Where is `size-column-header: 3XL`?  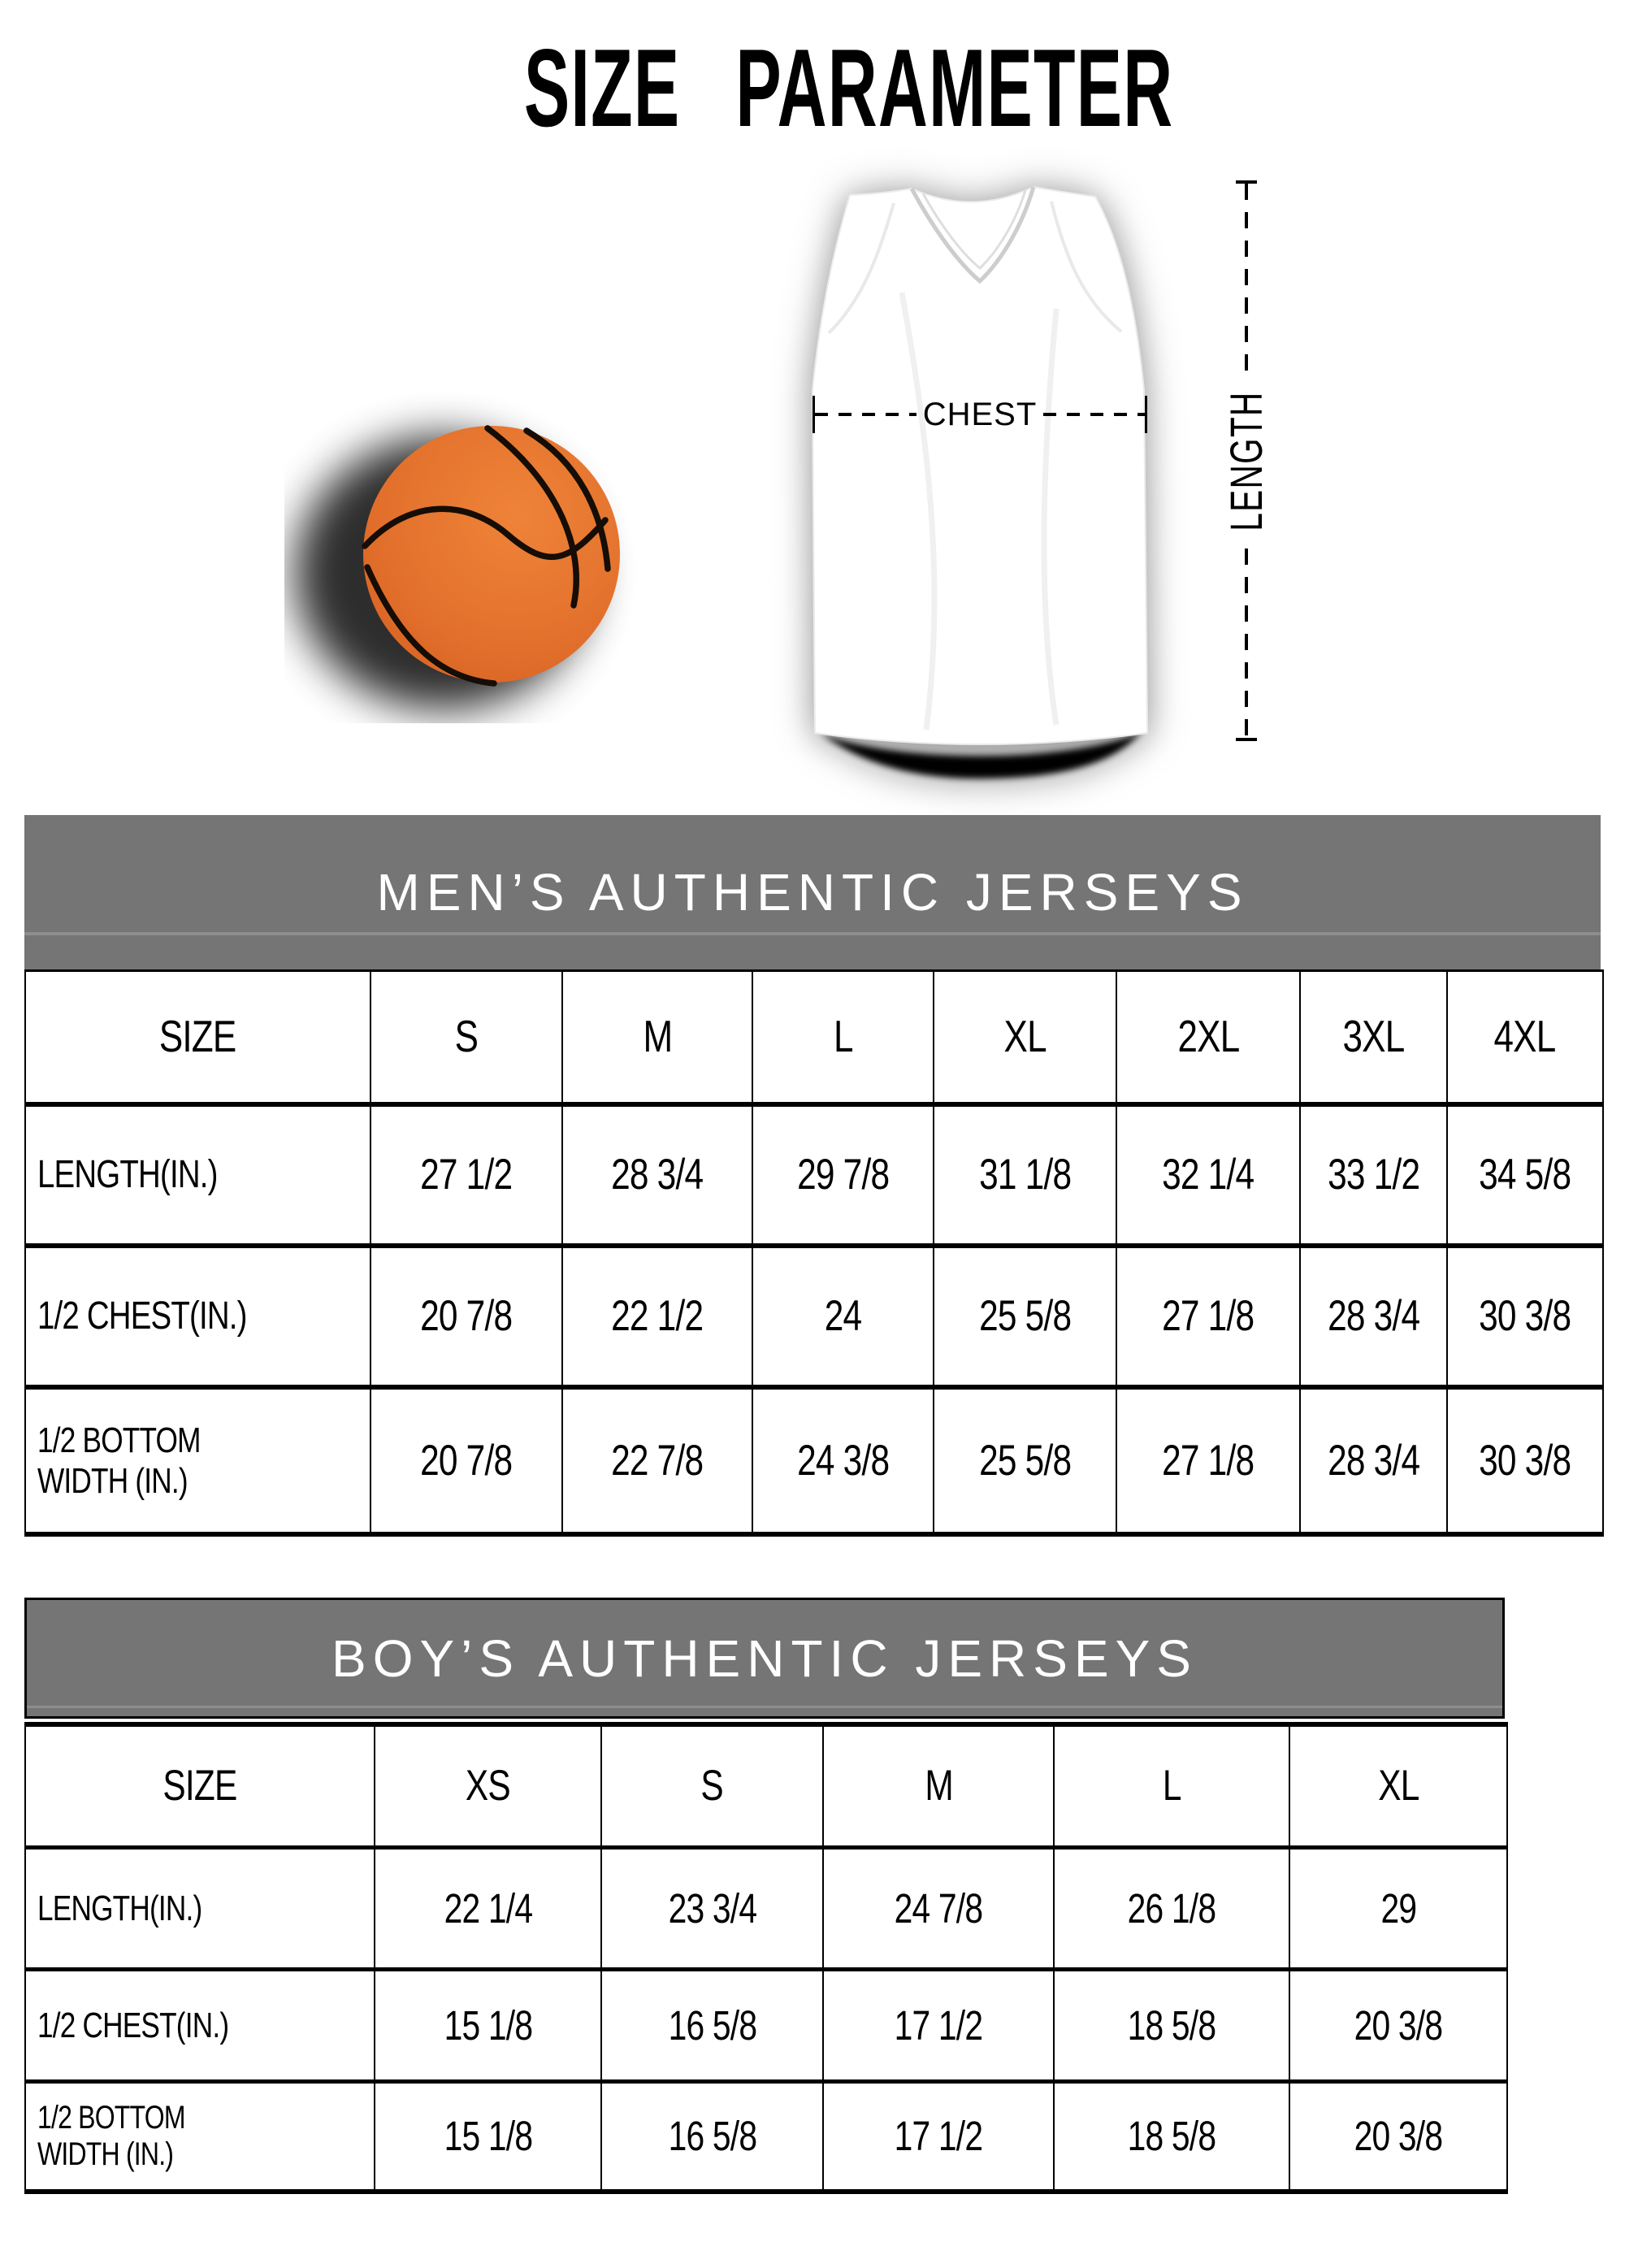
size-column-header: 3XL is located at coordinates (1372, 1037).